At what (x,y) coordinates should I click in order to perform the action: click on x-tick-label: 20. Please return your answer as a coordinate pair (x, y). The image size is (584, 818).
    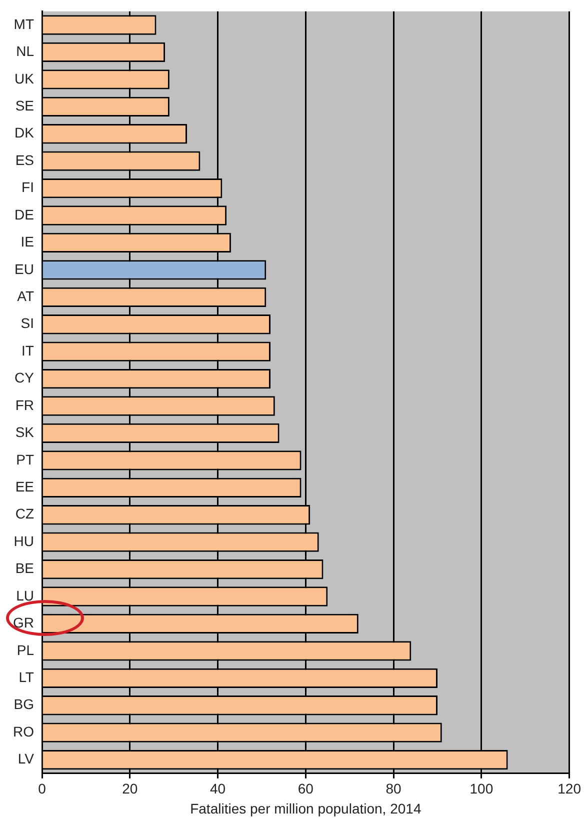
    Looking at the image, I should click on (130, 788).